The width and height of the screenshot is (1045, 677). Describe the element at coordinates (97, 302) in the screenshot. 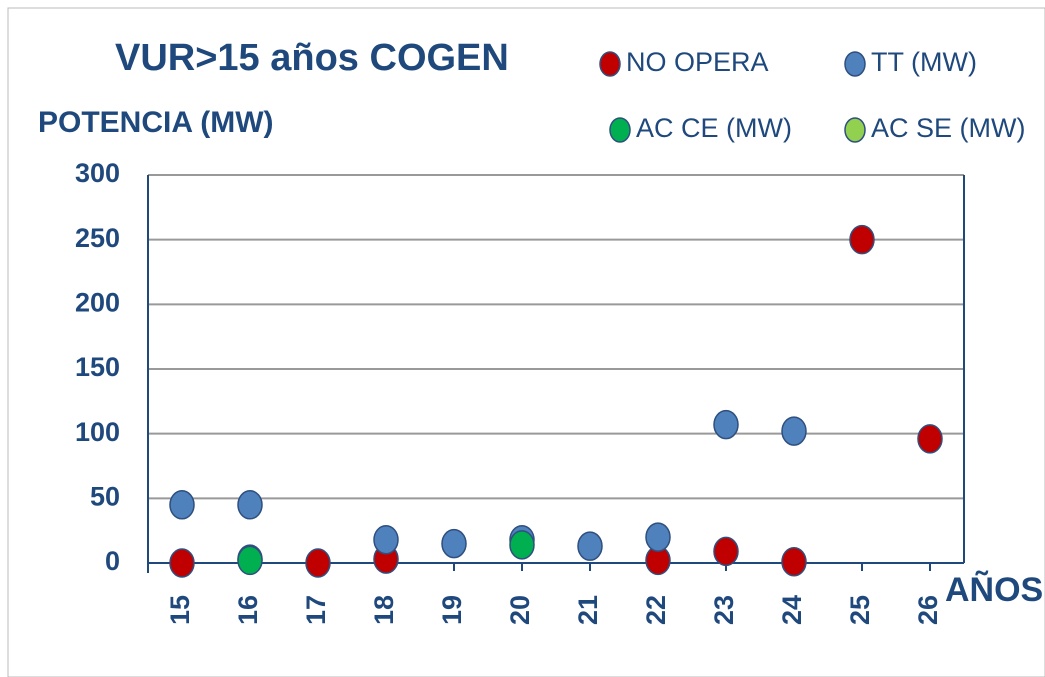

I see `y-tick-label: 200` at that location.